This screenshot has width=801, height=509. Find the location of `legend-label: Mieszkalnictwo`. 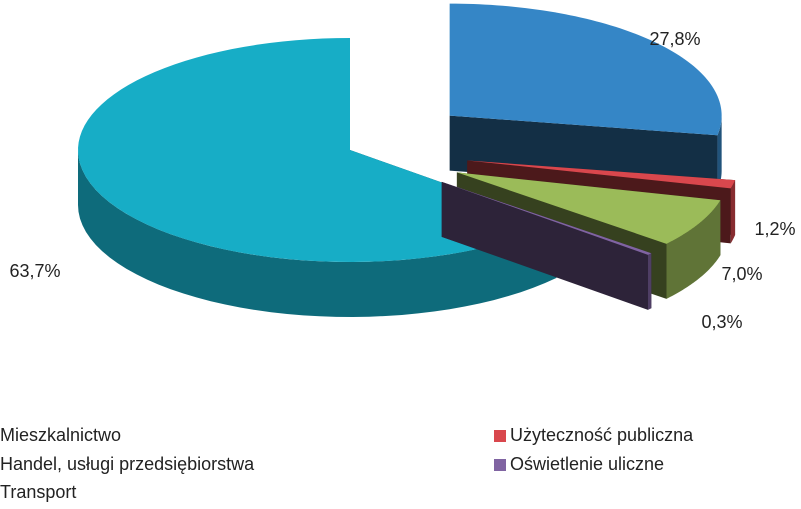

legend-label: Mieszkalnictwo is located at coordinates (60, 435).